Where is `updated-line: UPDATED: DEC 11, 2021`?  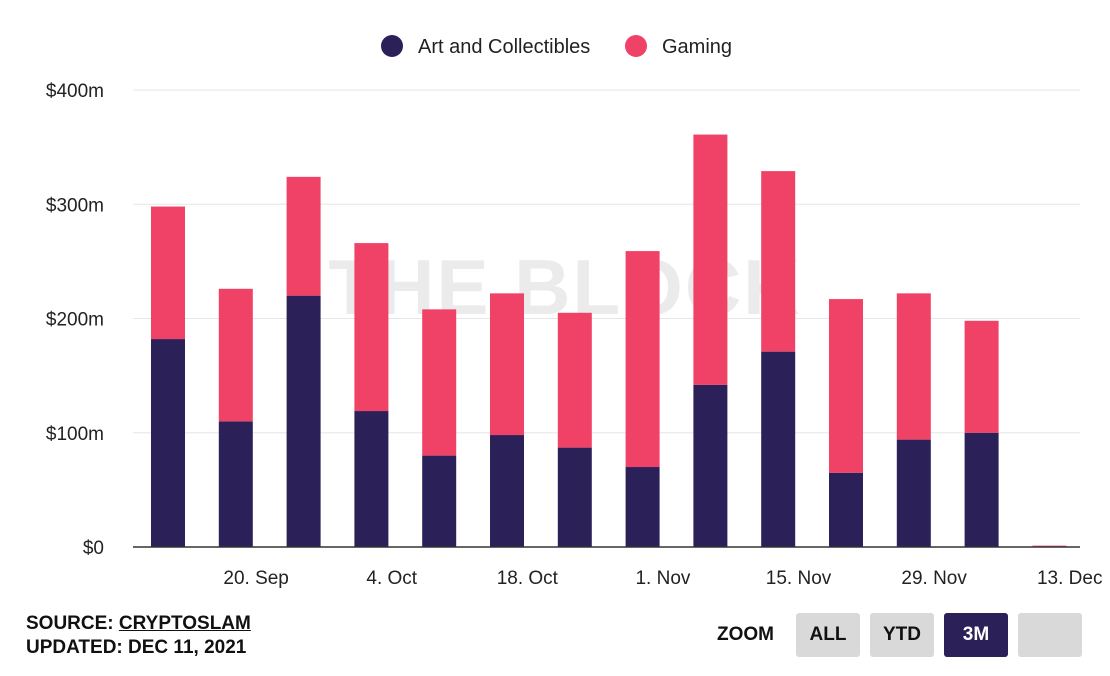
updated-line: UPDATED: DEC 11, 2021 is located at coordinates (136, 647).